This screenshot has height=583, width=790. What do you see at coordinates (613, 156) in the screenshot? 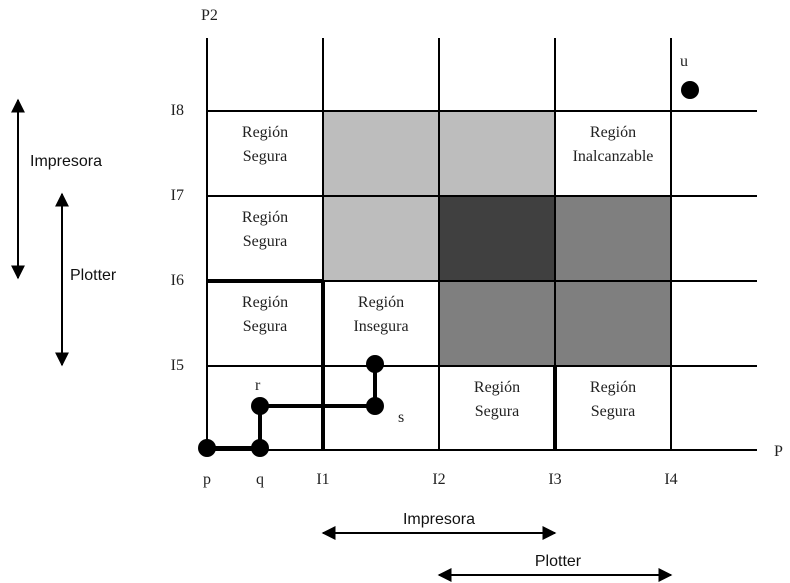
I see `region-label-line: Inalcanzable` at bounding box center [613, 156].